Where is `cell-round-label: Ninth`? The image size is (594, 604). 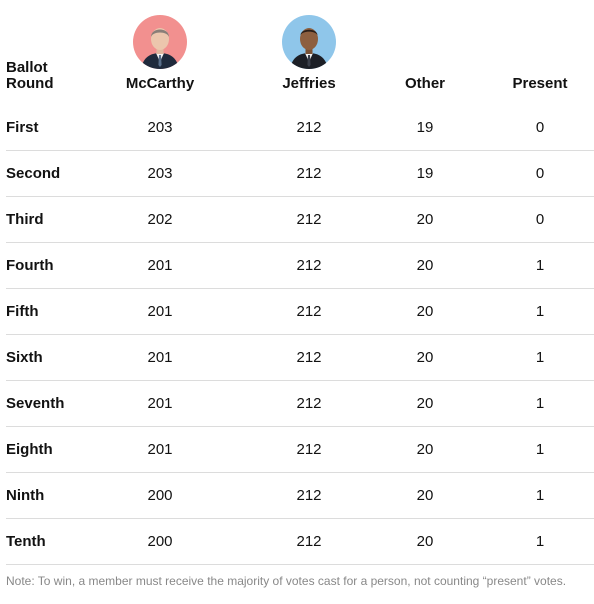 cell-round-label: Ninth is located at coordinates (25, 495).